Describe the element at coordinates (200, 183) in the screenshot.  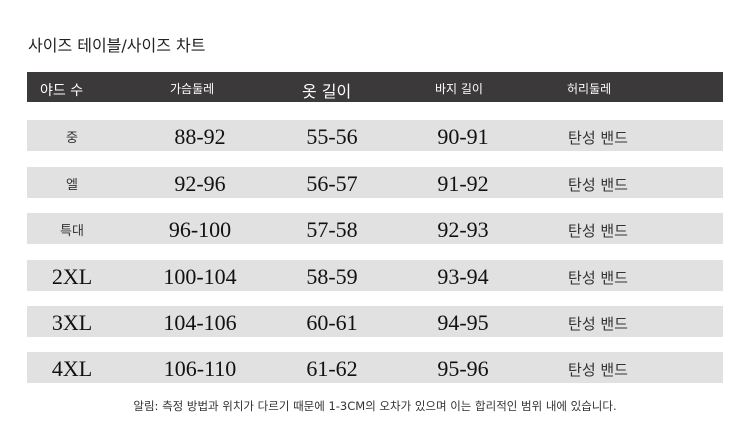
I see `table-cell: 92-96` at that location.